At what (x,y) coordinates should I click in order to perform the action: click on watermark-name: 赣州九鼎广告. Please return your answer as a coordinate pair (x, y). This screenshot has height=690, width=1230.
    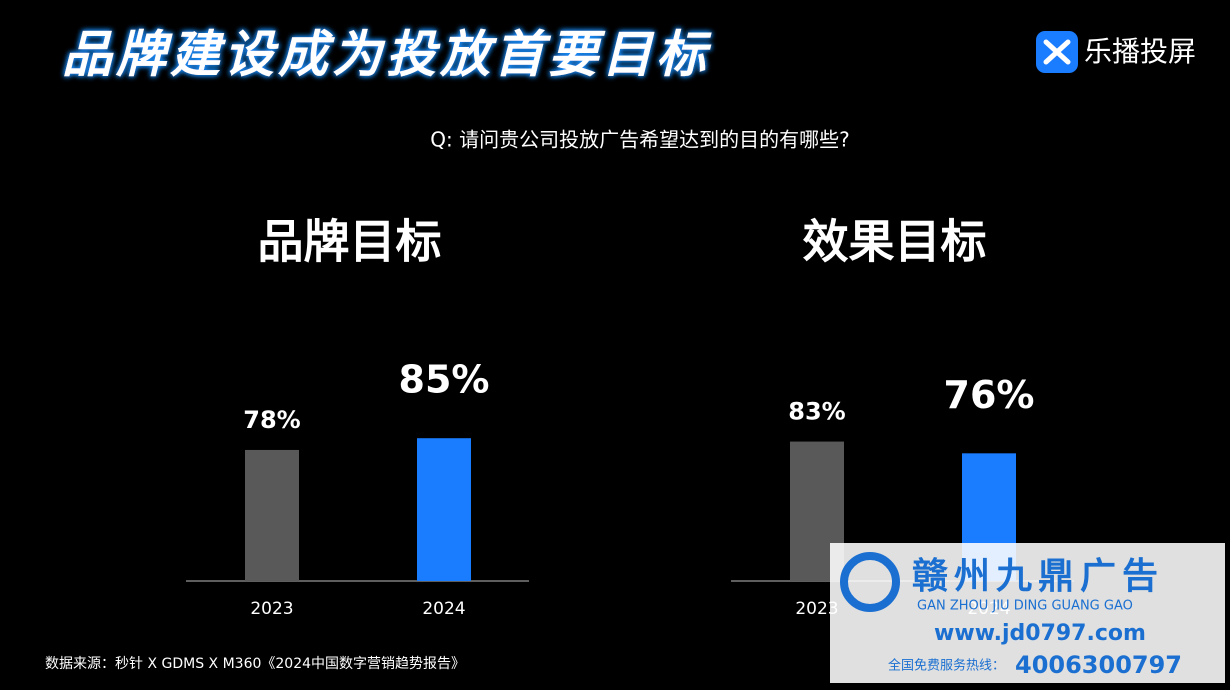
    Looking at the image, I should click on (1038, 576).